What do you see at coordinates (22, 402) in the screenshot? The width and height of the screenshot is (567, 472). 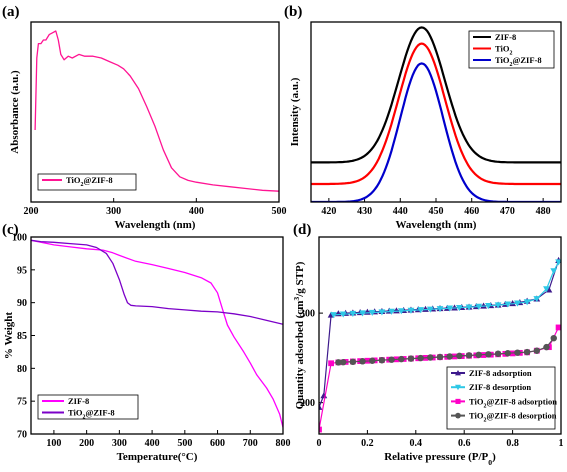 I see `y-tick-label: 75` at bounding box center [22, 402].